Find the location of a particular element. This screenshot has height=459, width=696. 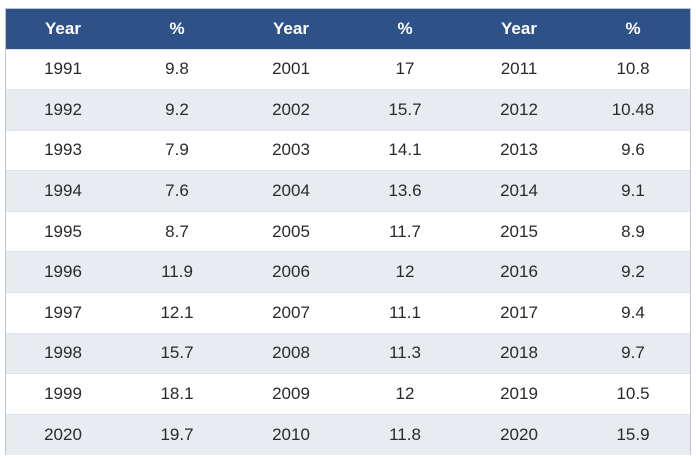

year-cell: 2008 is located at coordinates (291, 353).